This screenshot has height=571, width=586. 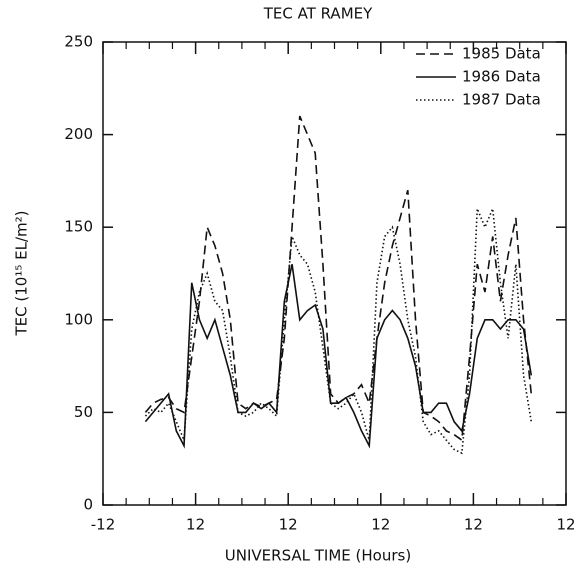 I want to click on y-tick-label: 250, so click(x=78, y=42).